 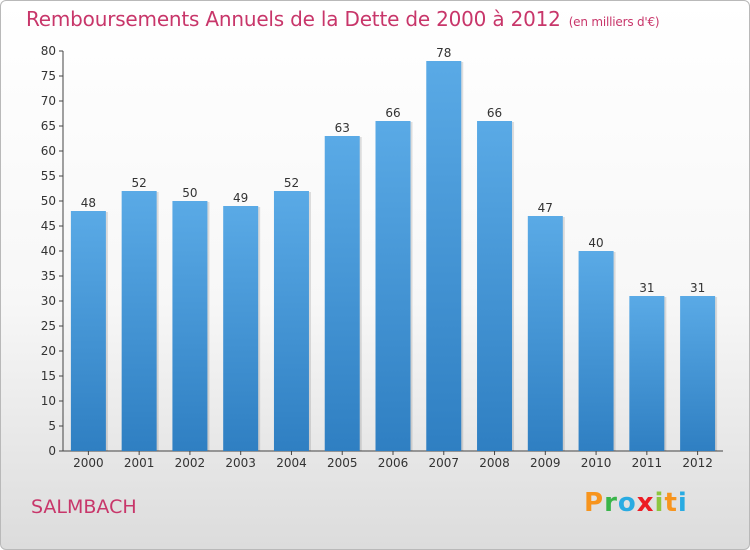 What do you see at coordinates (48, 101) in the screenshot?
I see `y-tick-label: 70` at bounding box center [48, 101].